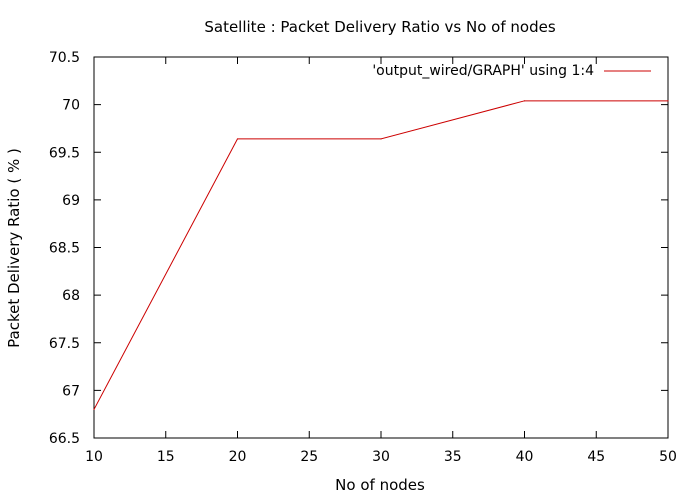  What do you see at coordinates (596, 457) in the screenshot?
I see `x-tick-label: 45` at bounding box center [596, 457].